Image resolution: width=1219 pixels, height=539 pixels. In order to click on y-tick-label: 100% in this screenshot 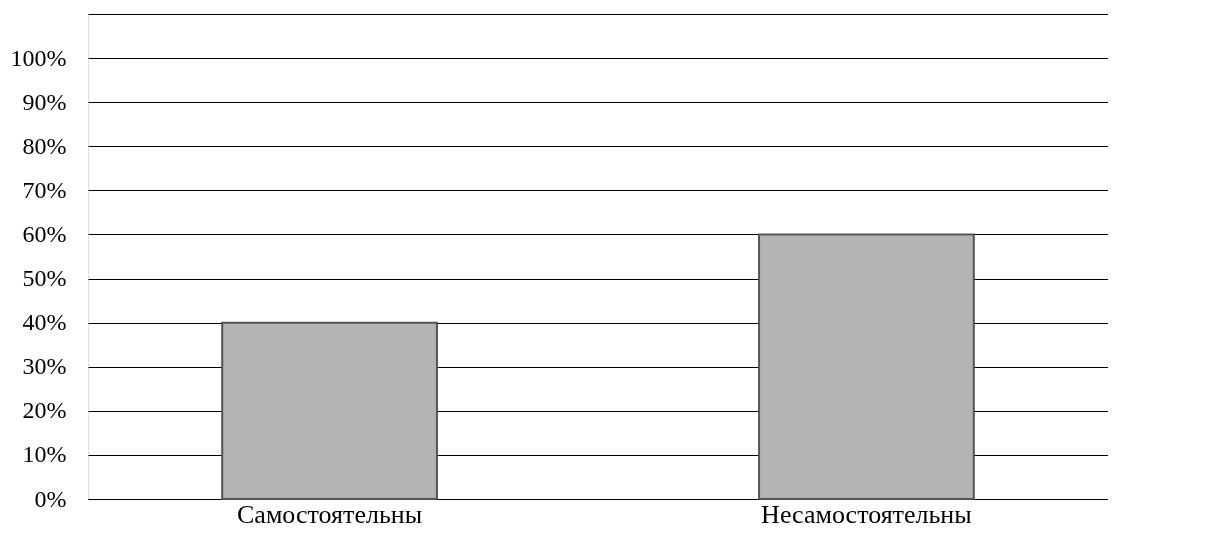, I will do `click(38, 57)`.